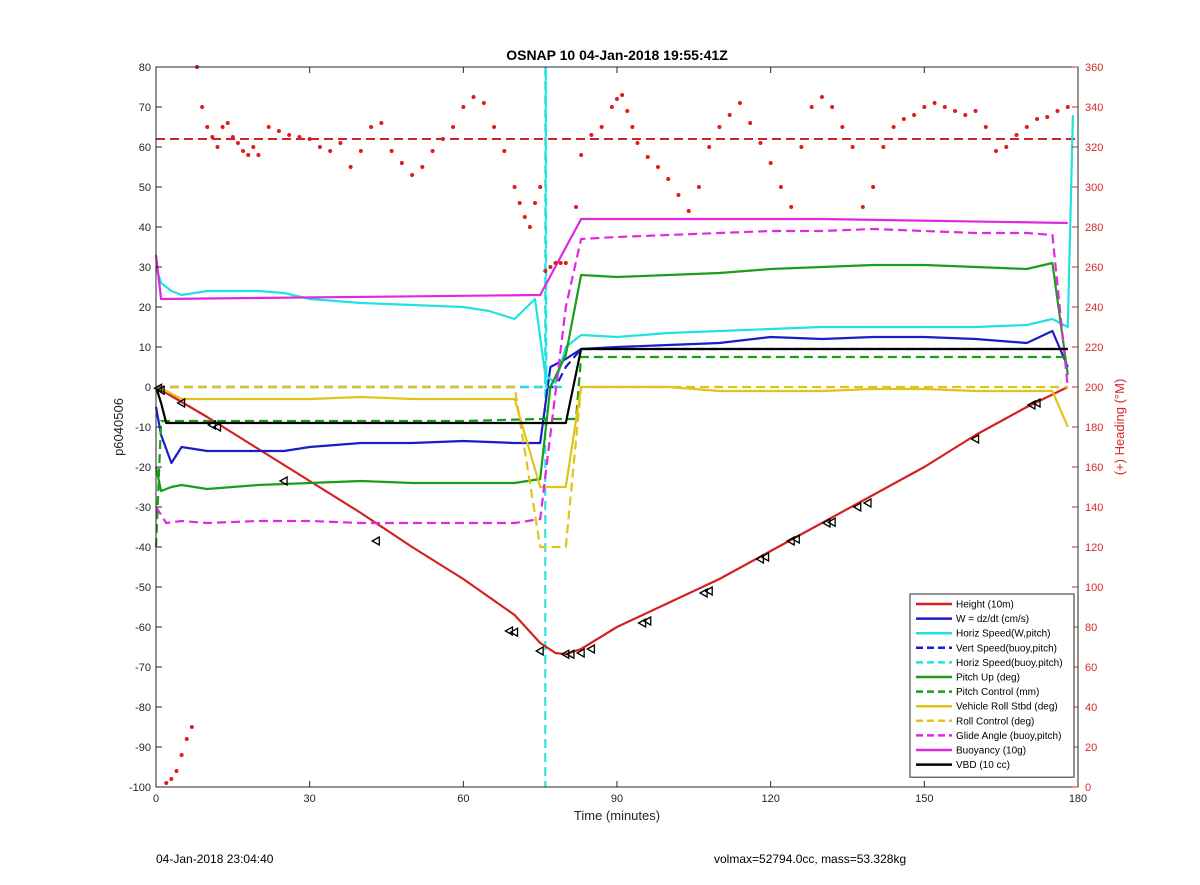  Describe the element at coordinates (143, 668) in the screenshot. I see `y-tick-label-15: -70` at that location.